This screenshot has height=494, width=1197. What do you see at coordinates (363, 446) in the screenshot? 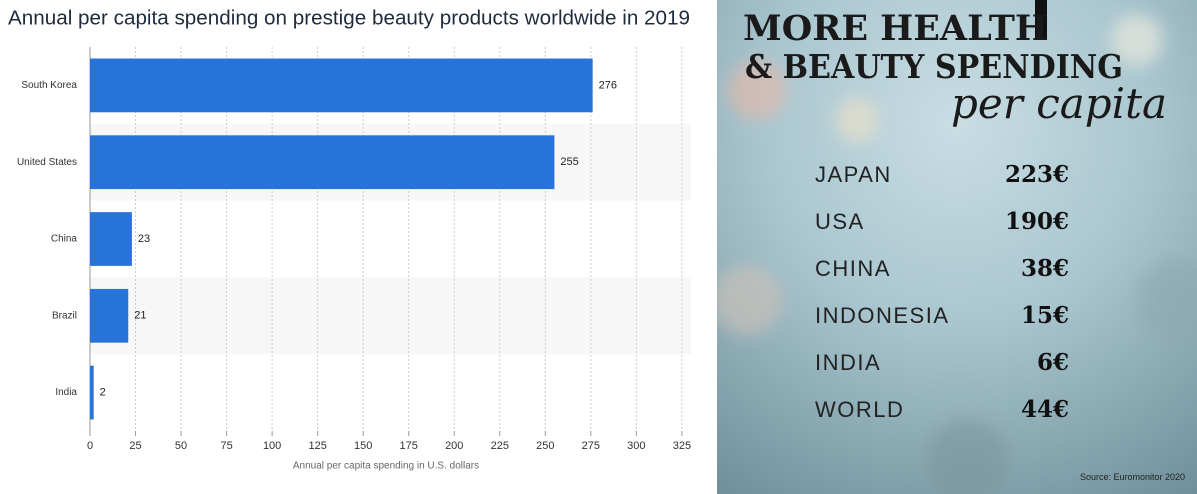
I see `x-tick-label: 150` at bounding box center [363, 446].